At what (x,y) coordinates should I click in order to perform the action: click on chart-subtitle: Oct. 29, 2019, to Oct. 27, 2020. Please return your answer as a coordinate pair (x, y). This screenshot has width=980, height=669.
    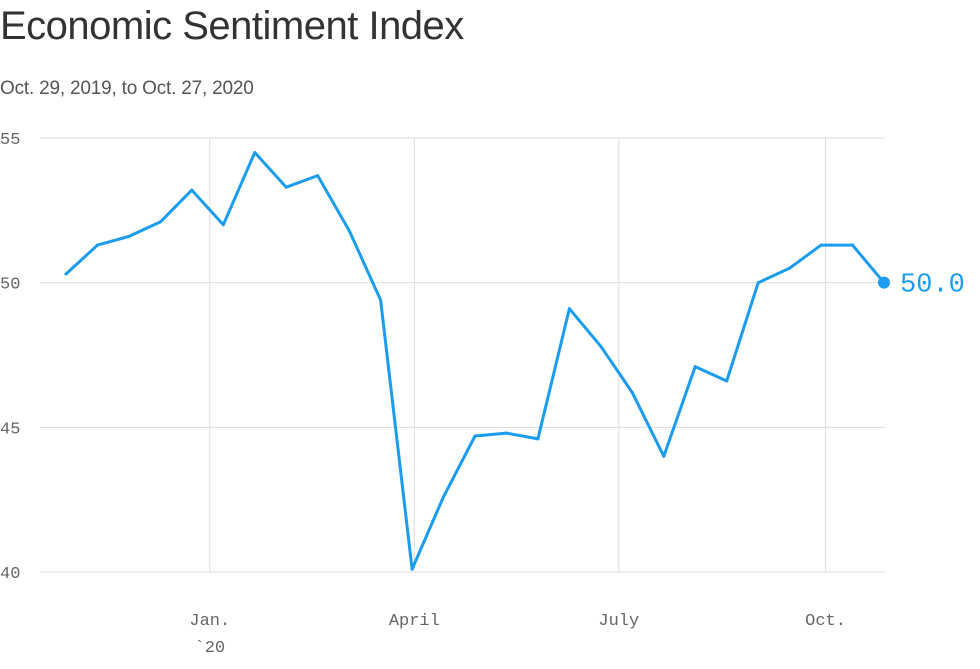
    Looking at the image, I should click on (127, 88).